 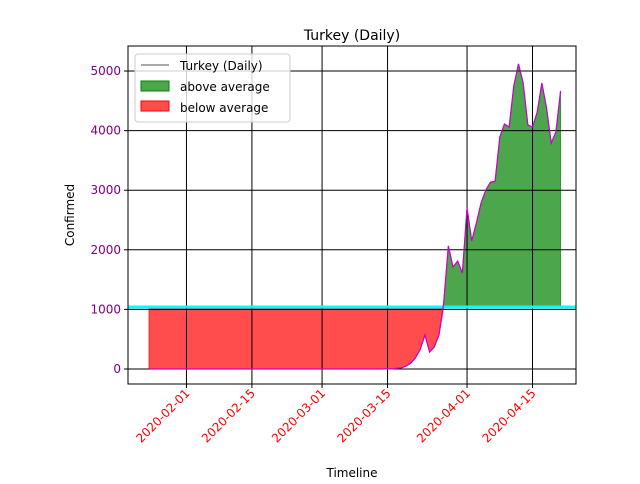 What do you see at coordinates (508, 415) in the screenshot?
I see `x-tick-label: 2020-04-15` at bounding box center [508, 415].